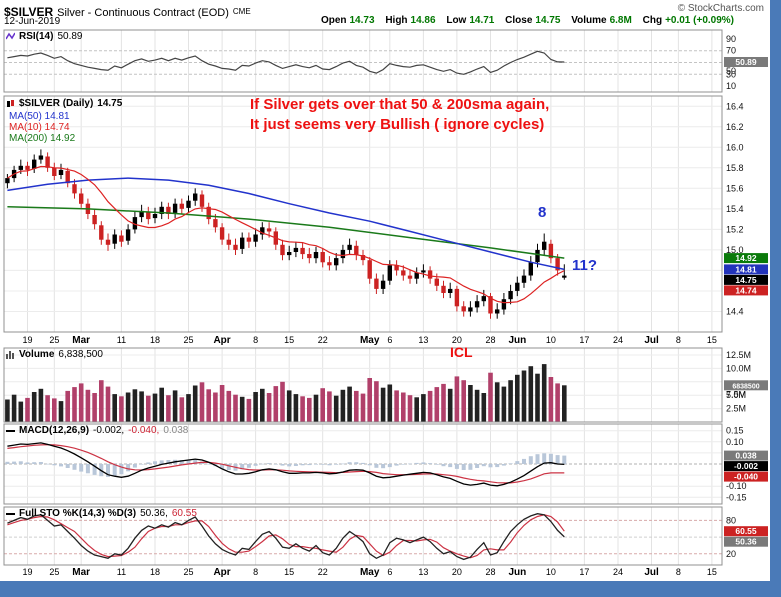 The height and width of the screenshot is (597, 781). I want to click on svg-text: 0.038, so click(746, 456).